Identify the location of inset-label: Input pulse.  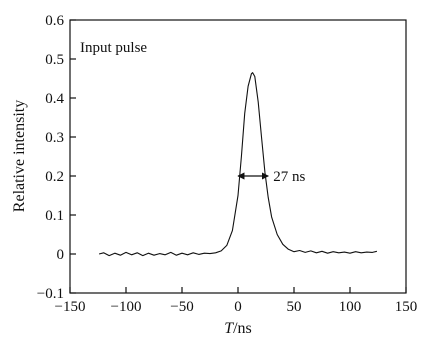
(113, 48).